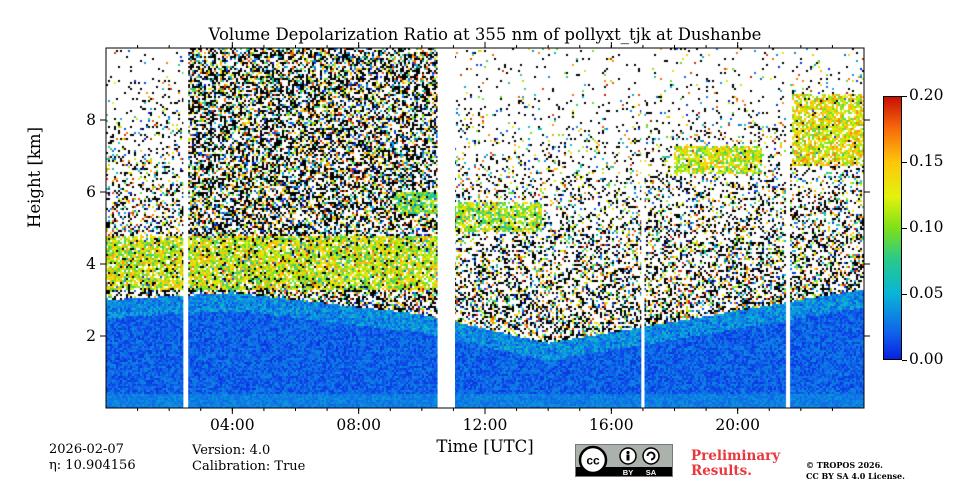 The width and height of the screenshot is (960, 482). I want to click on measurement-date: 2026-02-07, so click(86, 449).